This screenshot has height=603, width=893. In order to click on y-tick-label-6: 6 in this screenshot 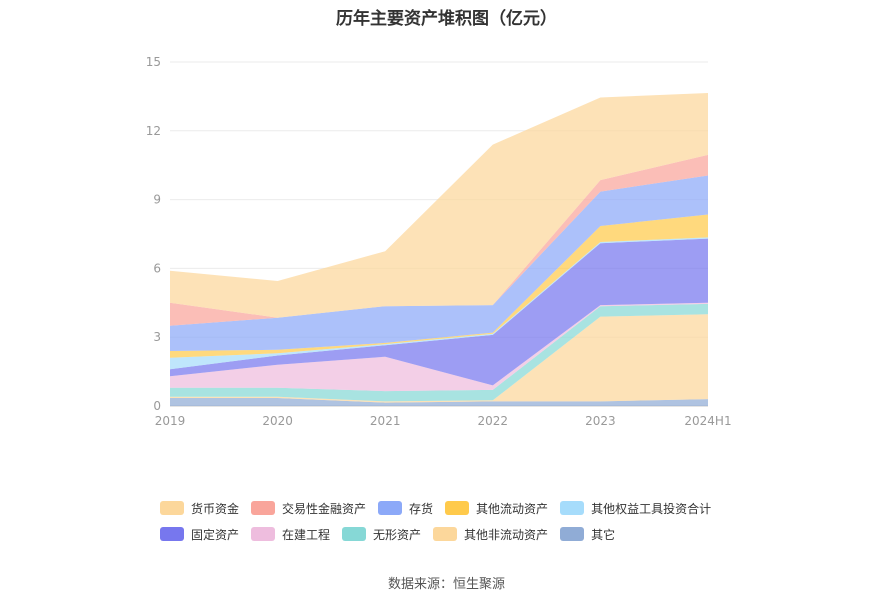, I will do `click(157, 268)`.